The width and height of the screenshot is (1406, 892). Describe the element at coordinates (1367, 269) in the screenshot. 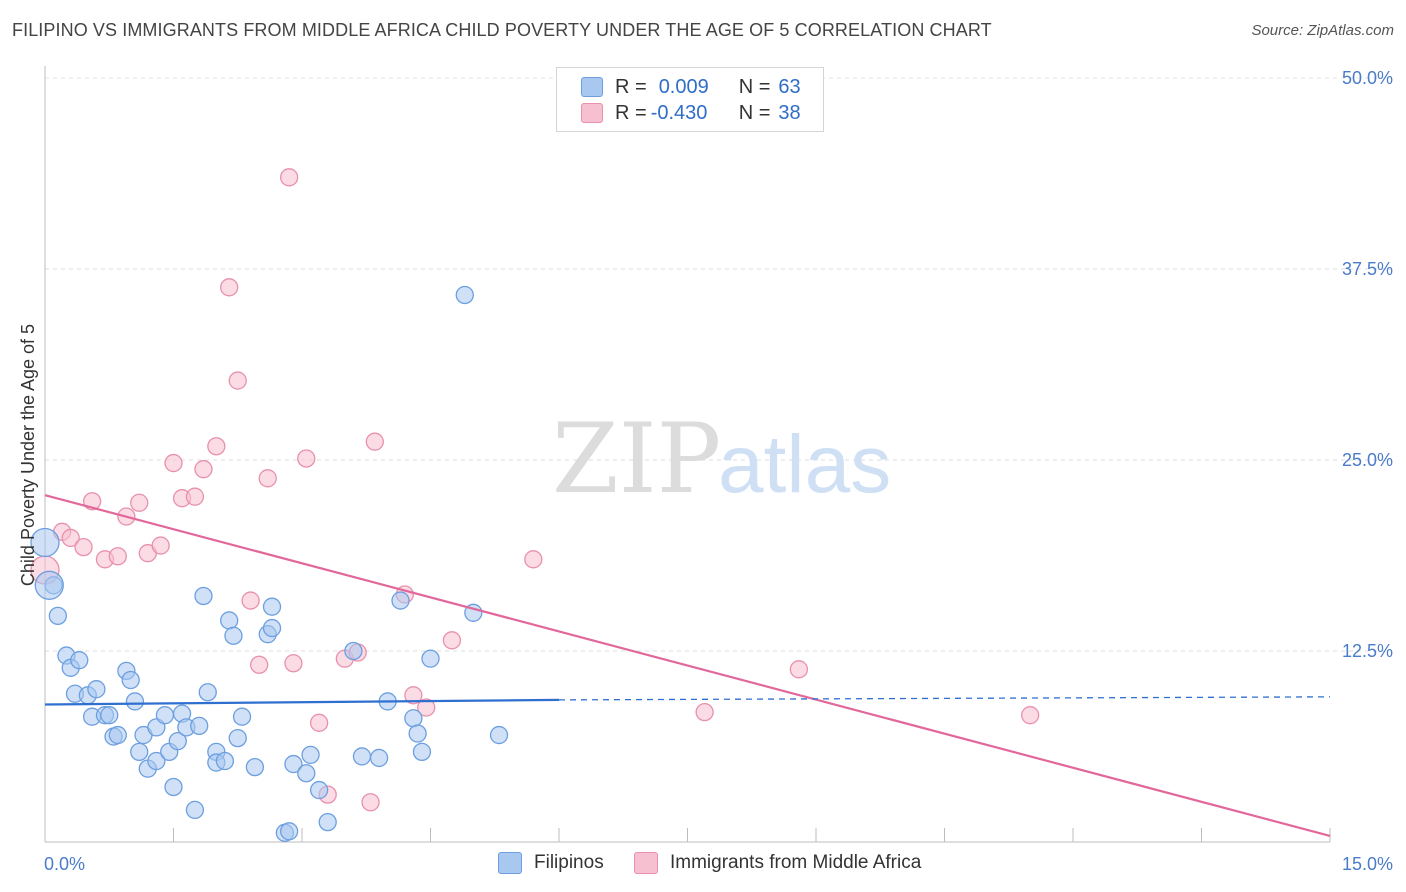

I see `y-tick-label: 37.5%` at that location.